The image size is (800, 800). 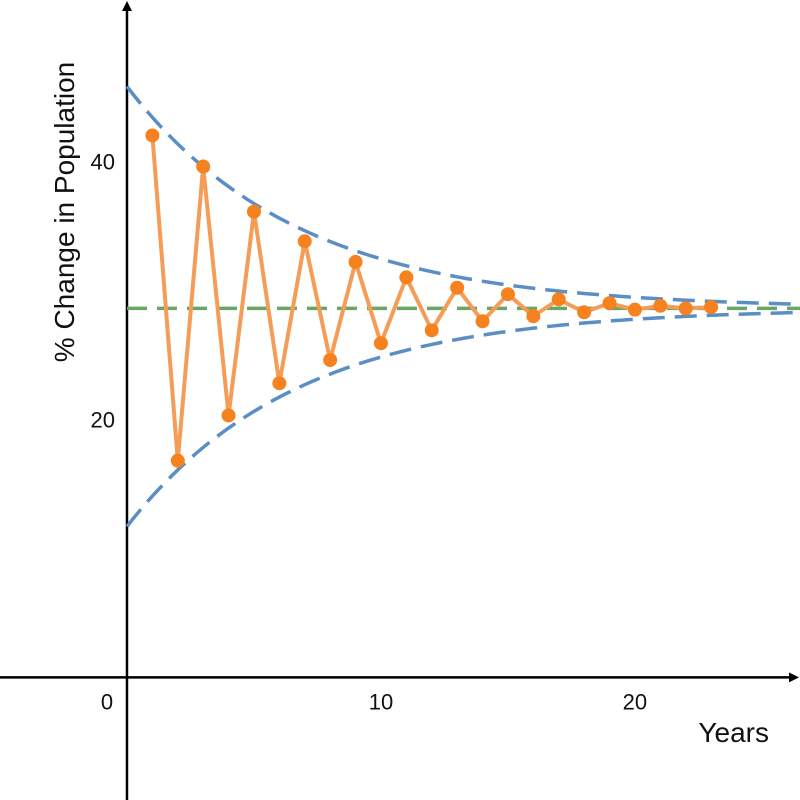 I want to click on origin-label: 0, so click(x=107, y=701).